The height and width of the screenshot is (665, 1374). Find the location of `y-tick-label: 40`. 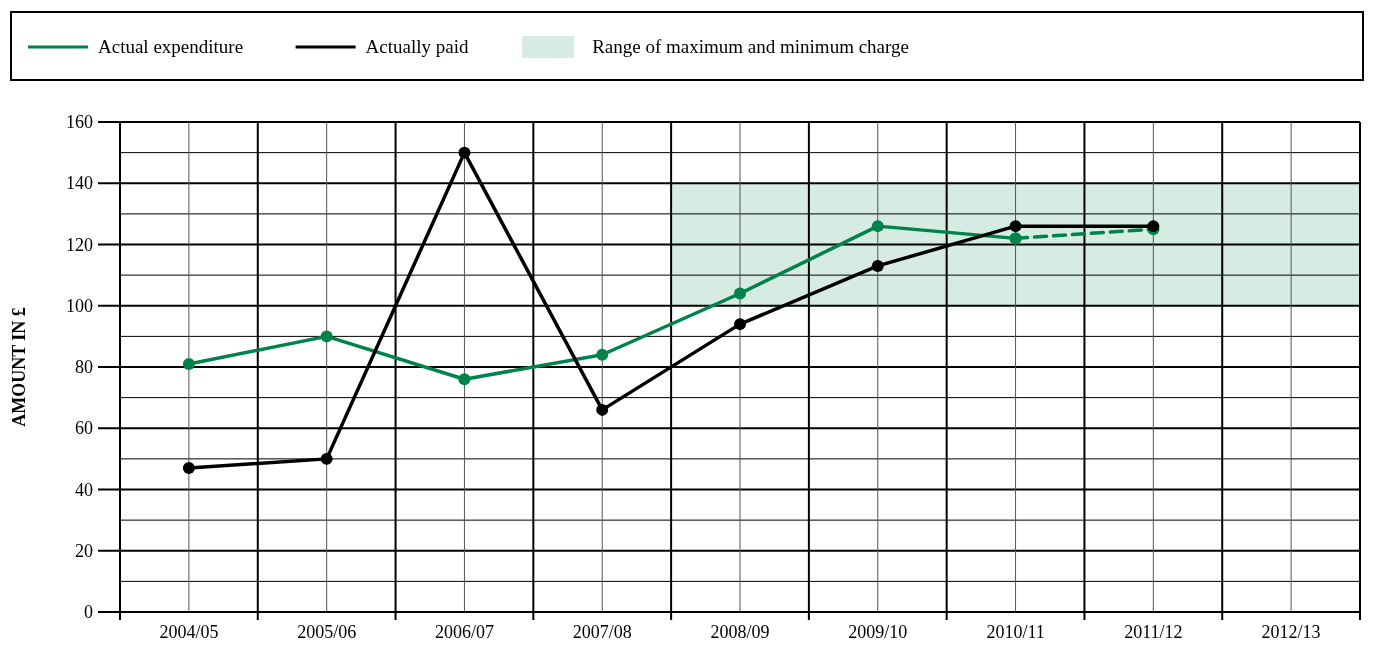

y-tick-label: 40 is located at coordinates (84, 489).